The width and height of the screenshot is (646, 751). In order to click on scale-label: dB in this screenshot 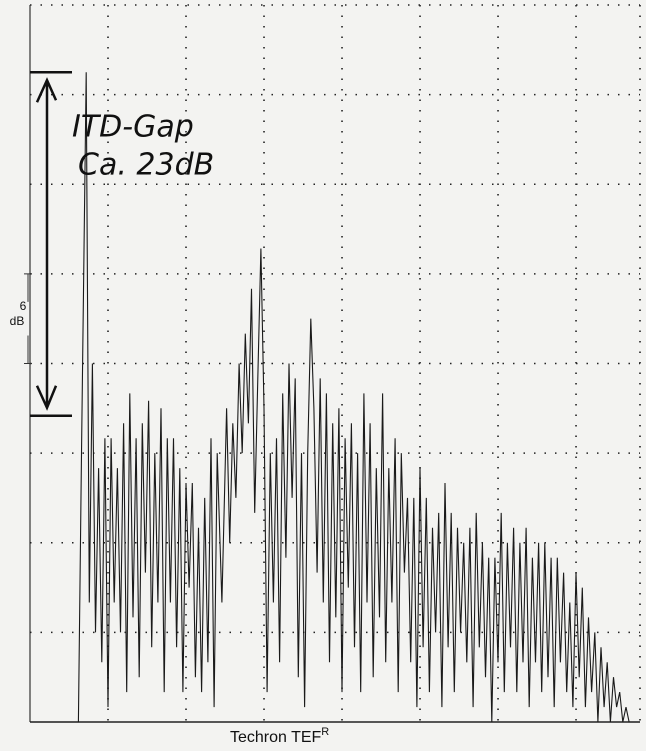, I will do `click(17, 321)`.